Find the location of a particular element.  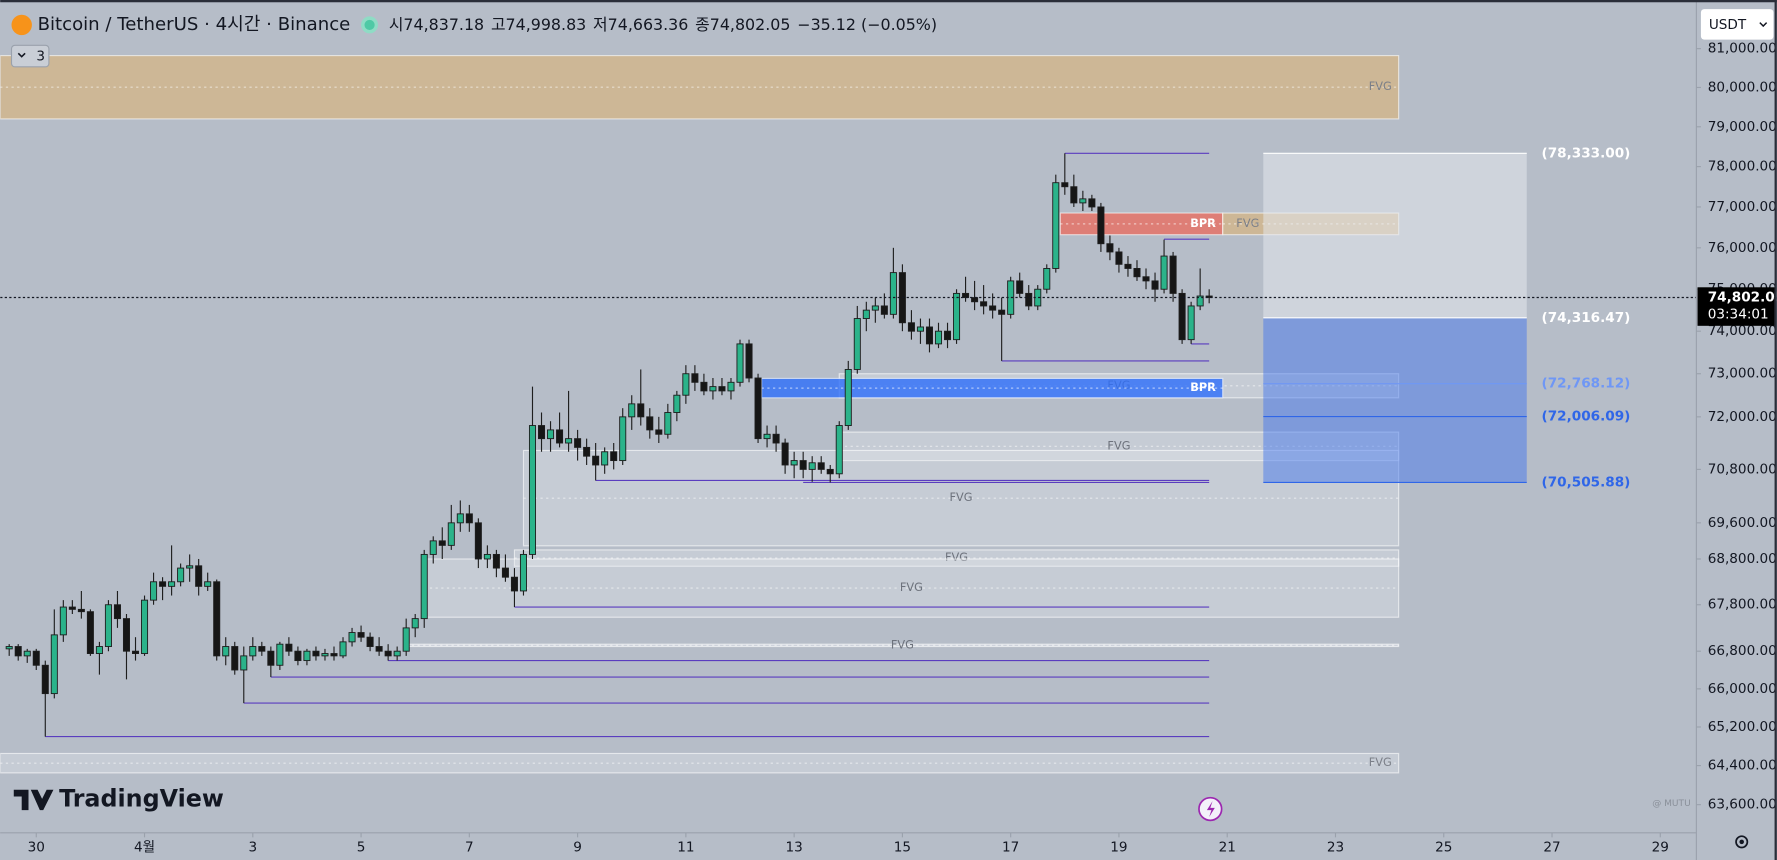

symbol-icon is located at coordinates (21, 25).